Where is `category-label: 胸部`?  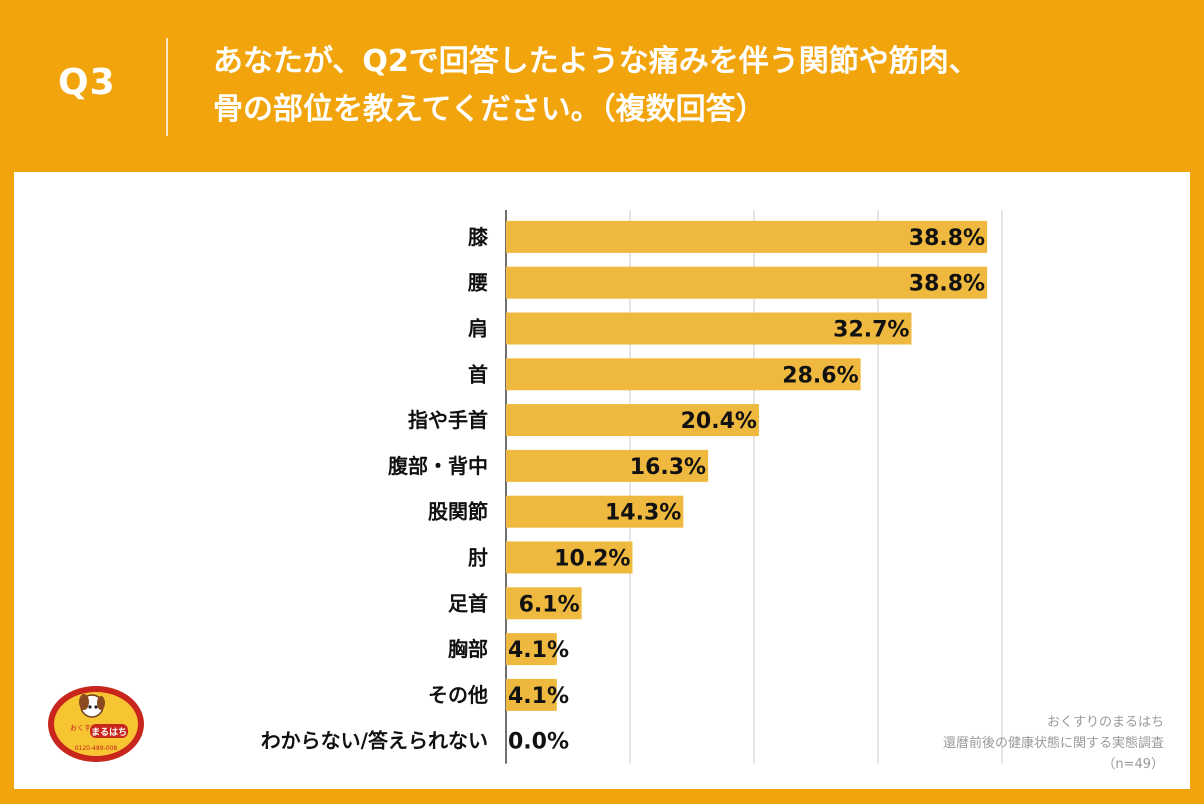 category-label: 胸部 is located at coordinates (468, 649).